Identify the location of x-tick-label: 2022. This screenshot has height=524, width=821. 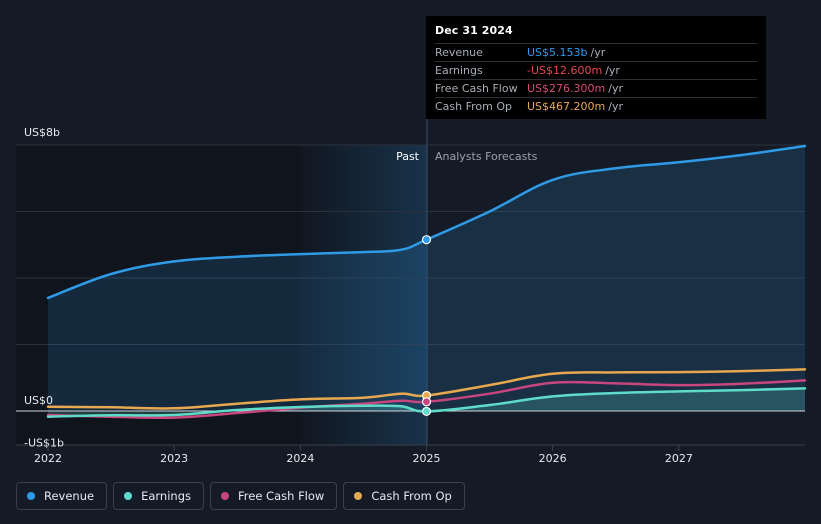
(48, 458).